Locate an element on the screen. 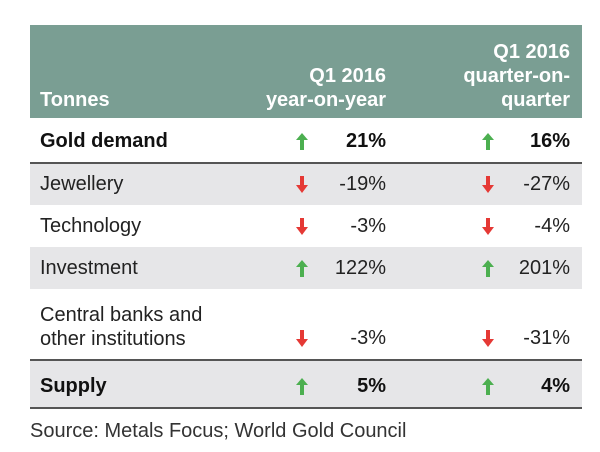  value-yoy: 122% is located at coordinates (360, 268).